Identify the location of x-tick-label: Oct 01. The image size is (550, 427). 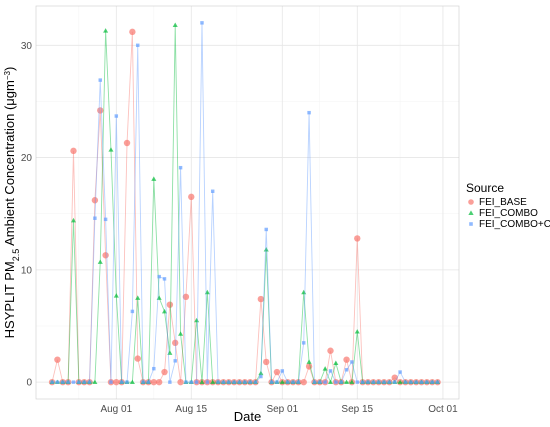
(443, 409).